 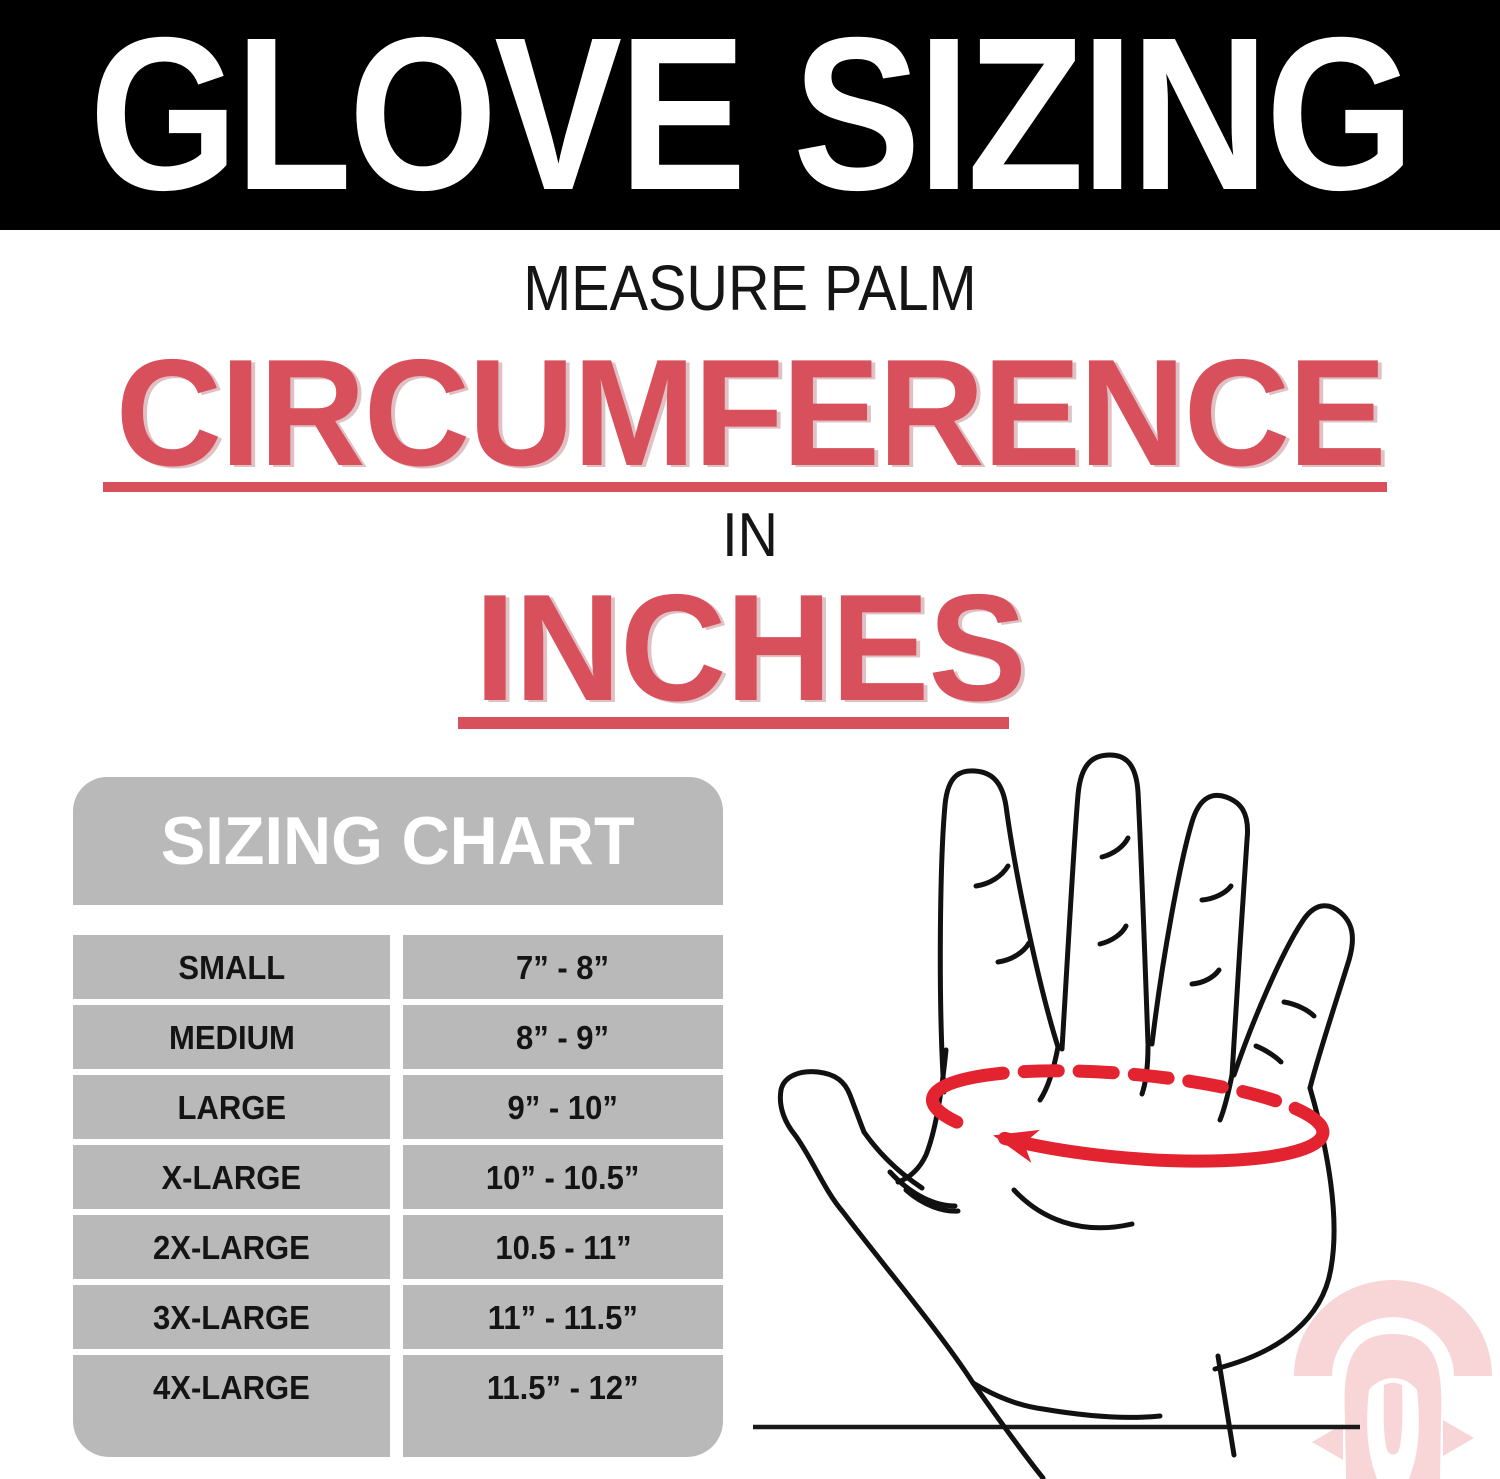 I want to click on subtitle-inches: INCHES, so click(x=750, y=648).